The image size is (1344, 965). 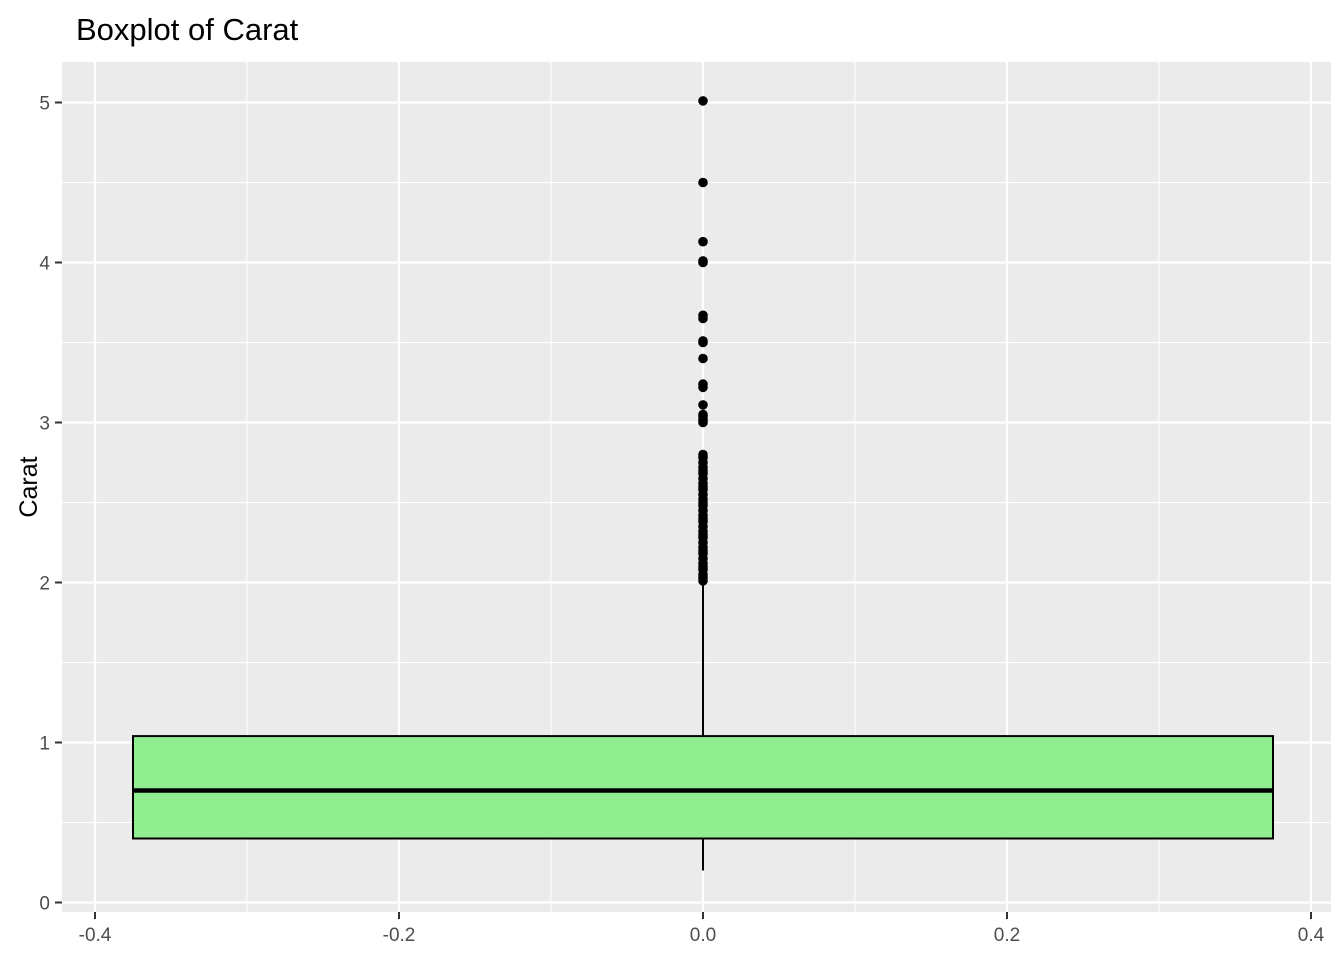 What do you see at coordinates (399, 935) in the screenshot?
I see `x-tick-label: -0.2` at bounding box center [399, 935].